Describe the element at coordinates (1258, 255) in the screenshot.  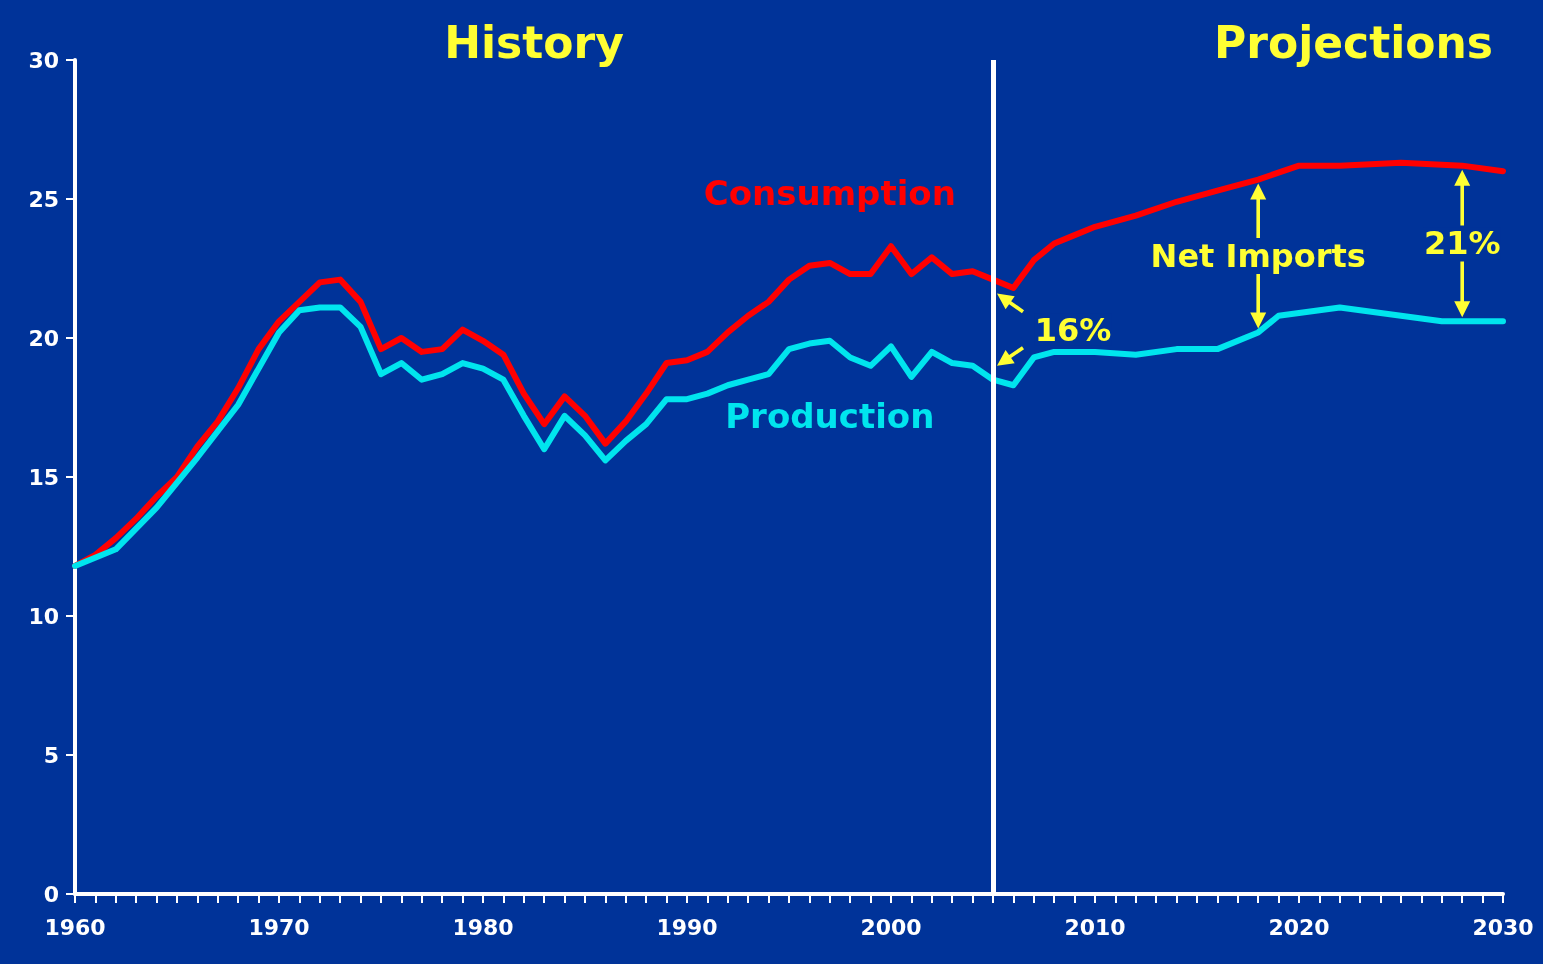
I see `annotation: Net Imports` at that location.